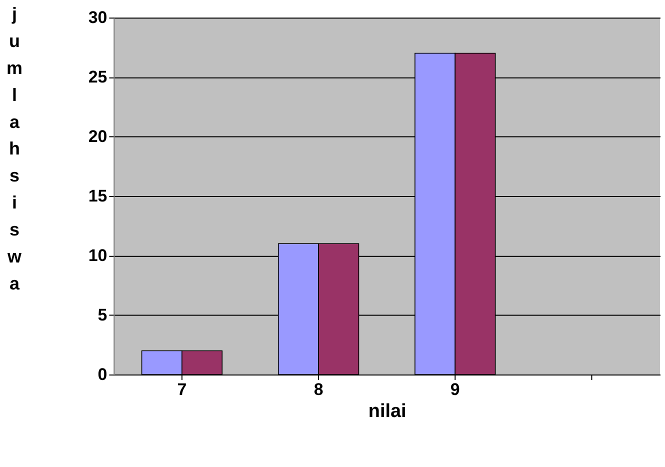  I want to click on y-tick-label: 20, so click(98, 136).